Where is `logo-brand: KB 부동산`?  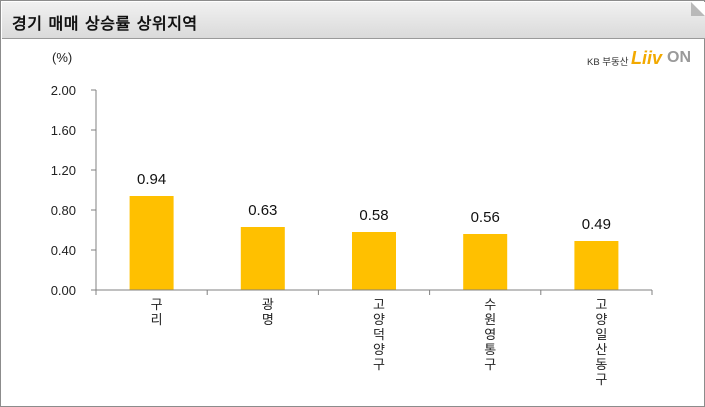 logo-brand: KB 부동산 is located at coordinates (608, 62).